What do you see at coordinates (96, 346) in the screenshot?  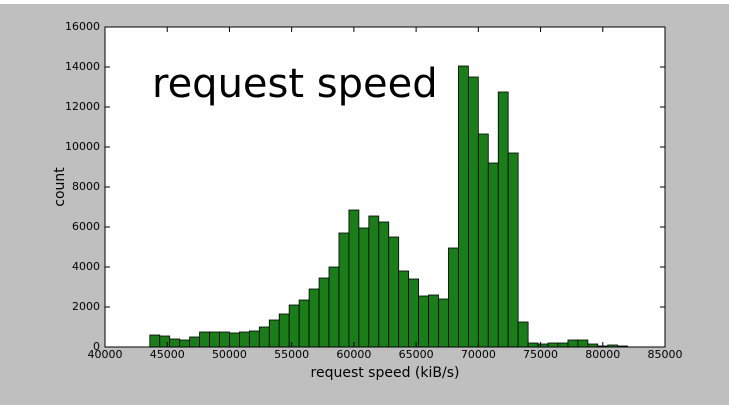 I see `y-tick-label: 0` at bounding box center [96, 346].